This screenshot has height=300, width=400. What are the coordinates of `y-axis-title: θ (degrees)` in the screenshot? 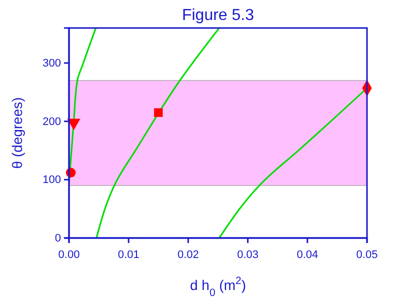 It's located at (17, 133).